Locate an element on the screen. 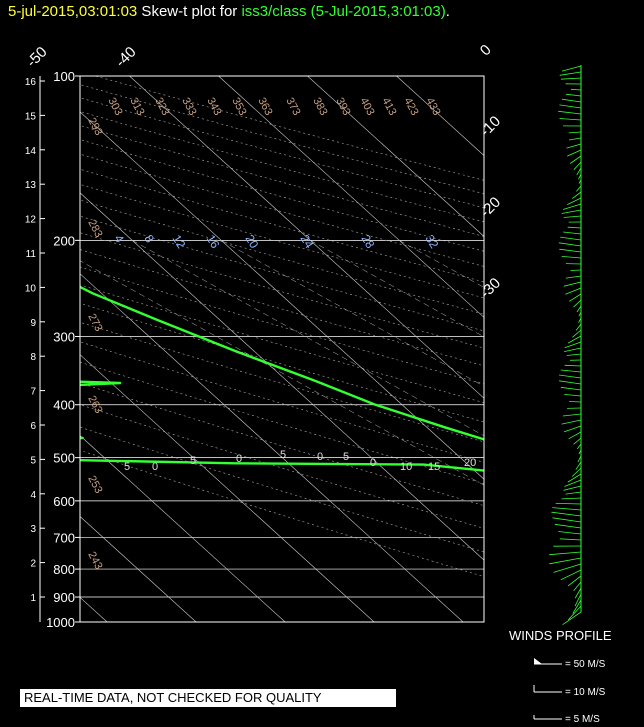  height-label: 11 is located at coordinates (31, 254).